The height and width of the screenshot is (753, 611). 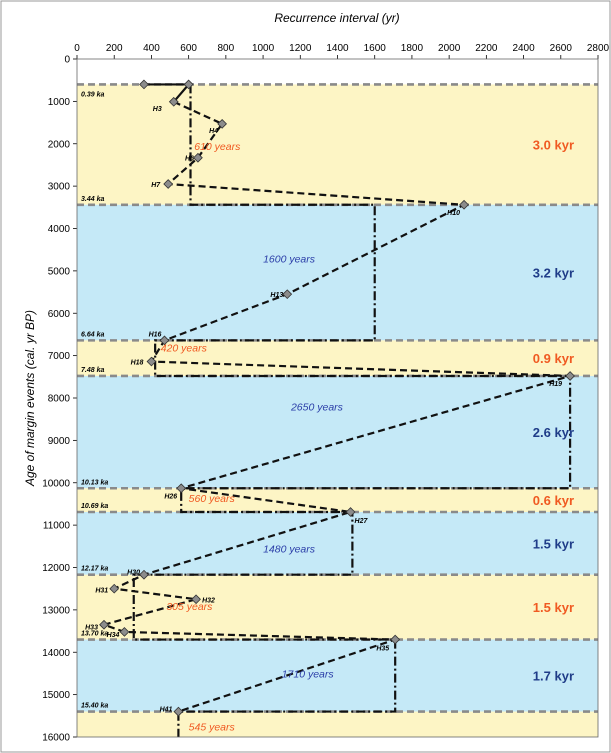 I want to click on x-tick-label: 1000, so click(x=263, y=48).